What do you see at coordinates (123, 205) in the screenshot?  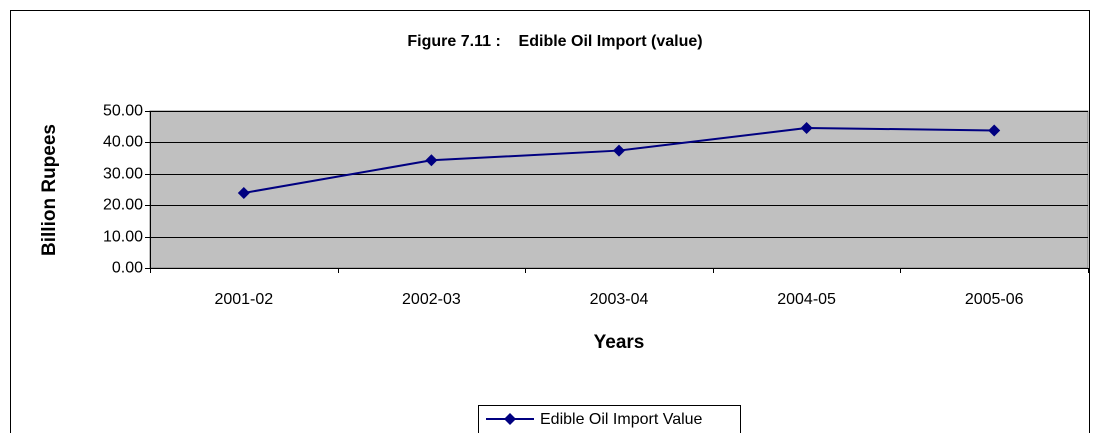 I see `y-tick-label: 20.00` at bounding box center [123, 205].